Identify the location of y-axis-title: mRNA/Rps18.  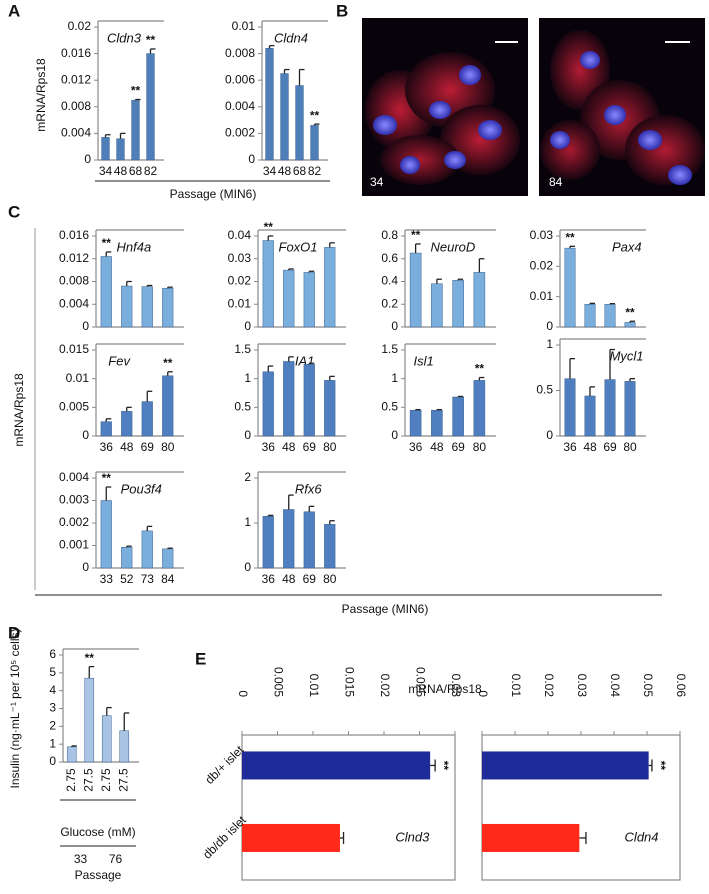
(41, 95).